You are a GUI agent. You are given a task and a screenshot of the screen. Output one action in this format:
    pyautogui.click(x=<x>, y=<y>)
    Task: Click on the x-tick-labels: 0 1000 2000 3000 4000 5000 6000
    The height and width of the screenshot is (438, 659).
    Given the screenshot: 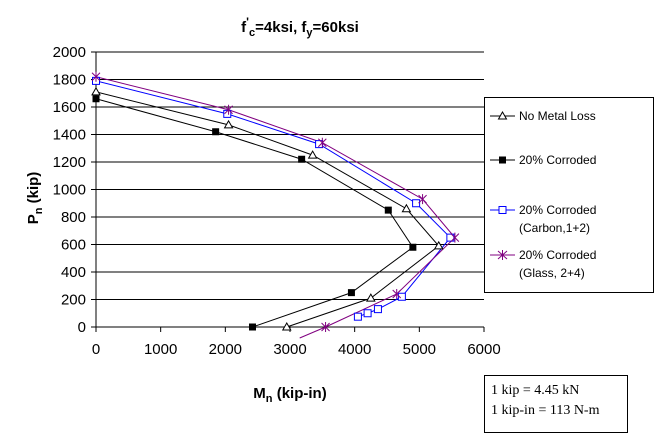 What is the action you would take?
    pyautogui.click(x=296, y=349)
    